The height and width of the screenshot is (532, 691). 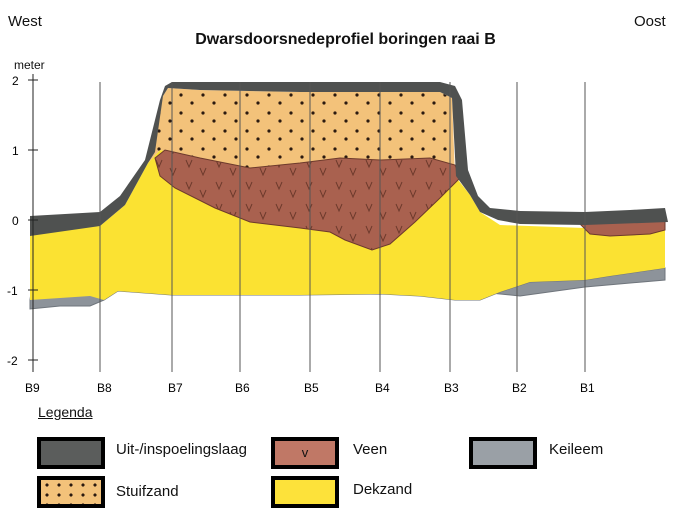 I want to click on borehole-label-b9: B9, so click(x=32, y=388).